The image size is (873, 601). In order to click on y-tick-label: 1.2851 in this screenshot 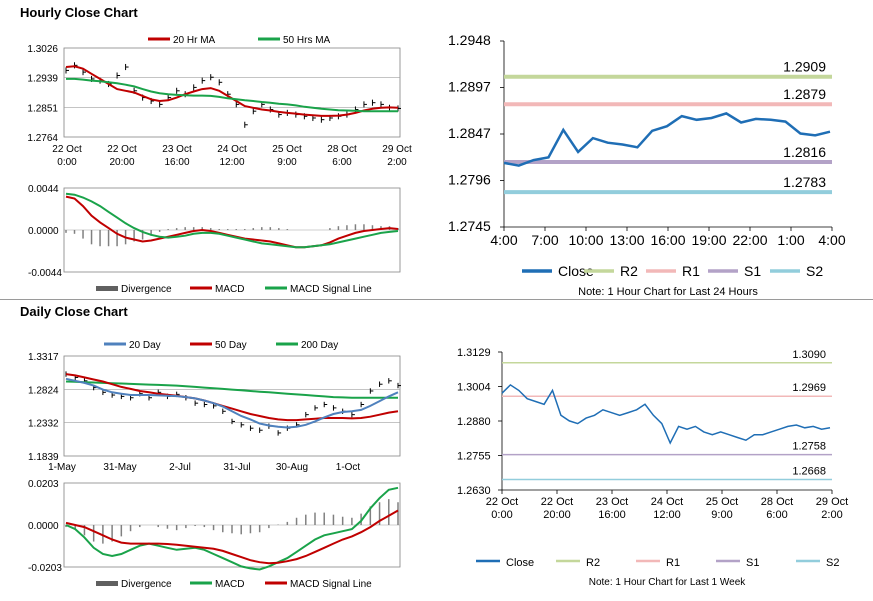, I will do `click(42, 108)`.